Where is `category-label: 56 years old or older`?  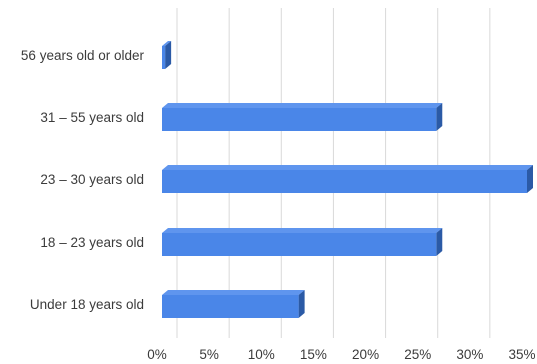 category-label: 56 years old or older is located at coordinates (83, 55).